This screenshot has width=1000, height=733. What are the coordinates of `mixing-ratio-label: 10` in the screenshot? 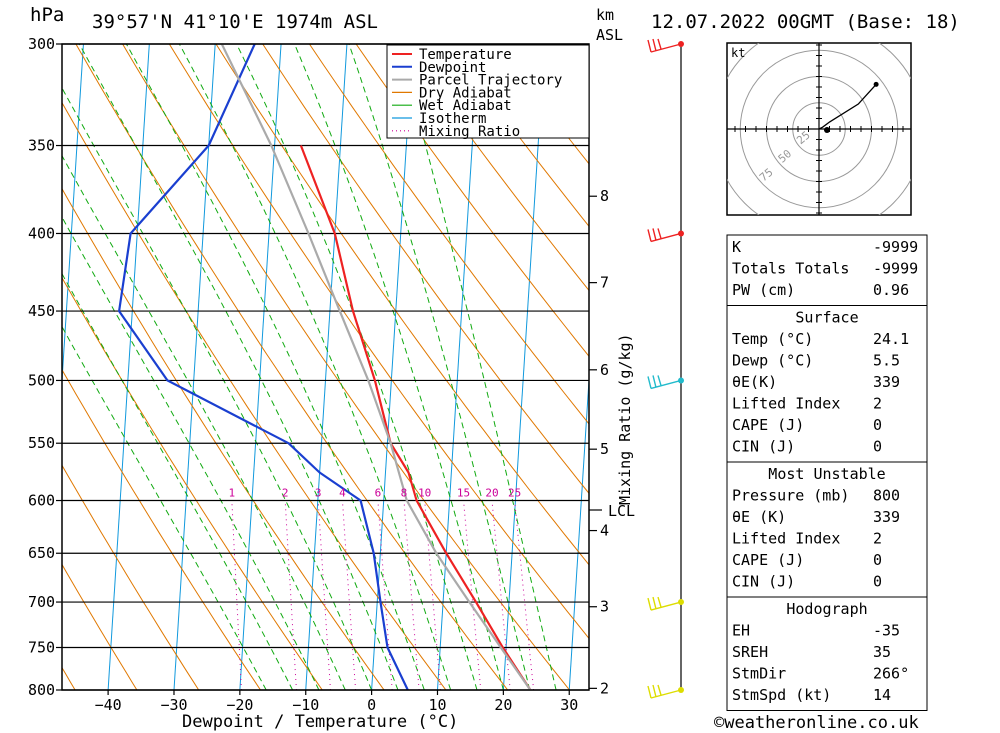 It's located at (424, 493).